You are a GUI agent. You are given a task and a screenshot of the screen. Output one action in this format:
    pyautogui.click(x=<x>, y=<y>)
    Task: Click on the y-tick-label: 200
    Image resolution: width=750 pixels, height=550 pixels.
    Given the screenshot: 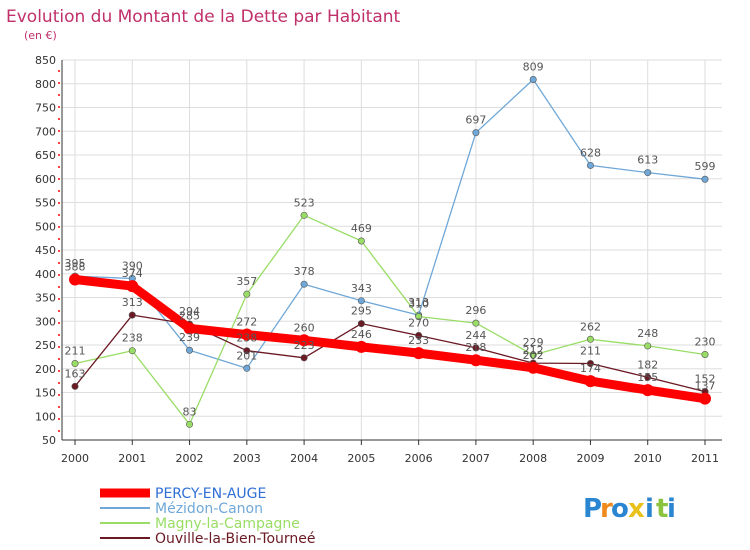 What is the action you would take?
    pyautogui.click(x=45, y=369)
    